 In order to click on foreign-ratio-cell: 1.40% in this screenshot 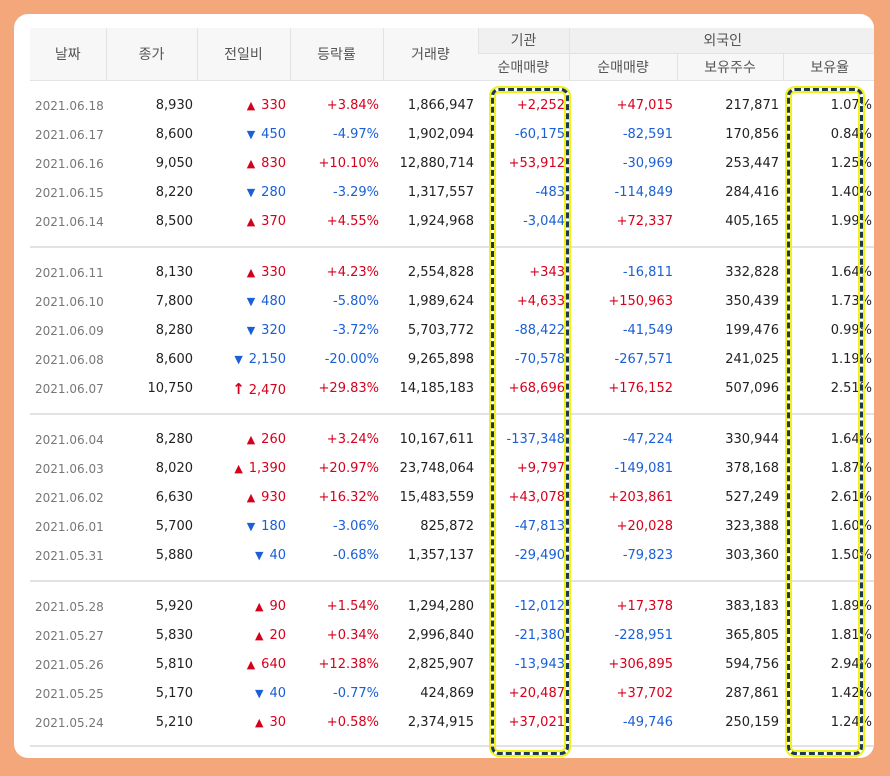, I will do `click(851, 192)`.